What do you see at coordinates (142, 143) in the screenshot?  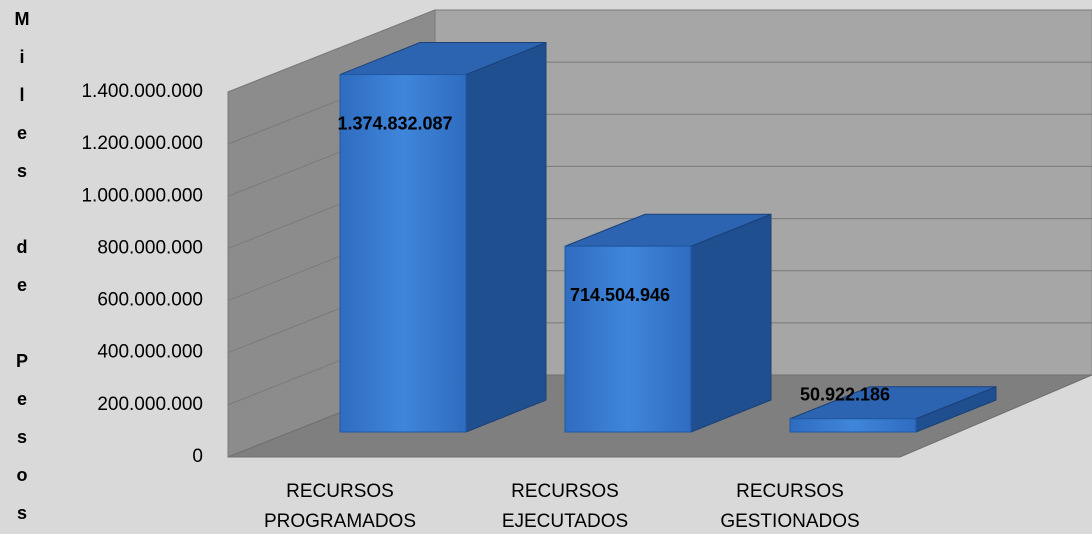 I see `y-tick-label: 1.200.000.000` at bounding box center [142, 143].